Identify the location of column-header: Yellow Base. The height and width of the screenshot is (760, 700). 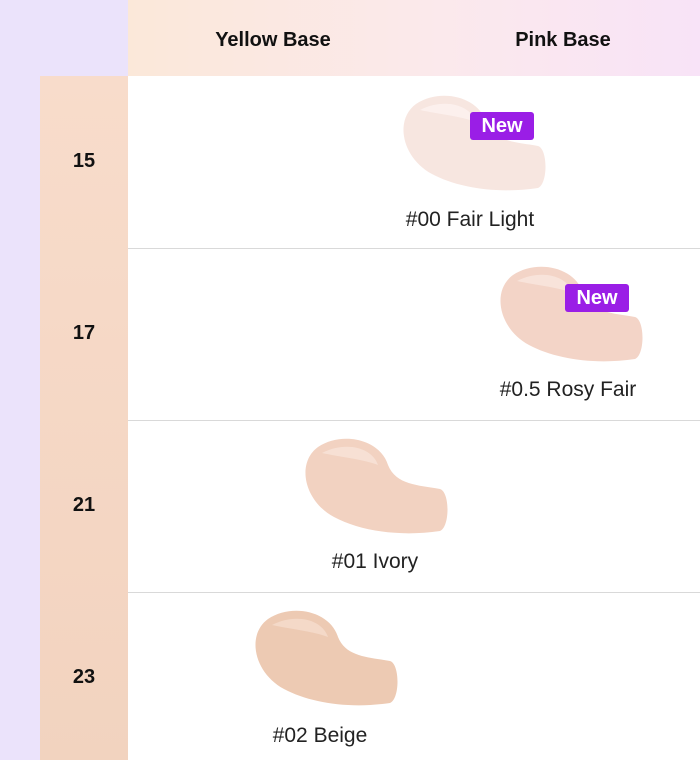
(273, 40).